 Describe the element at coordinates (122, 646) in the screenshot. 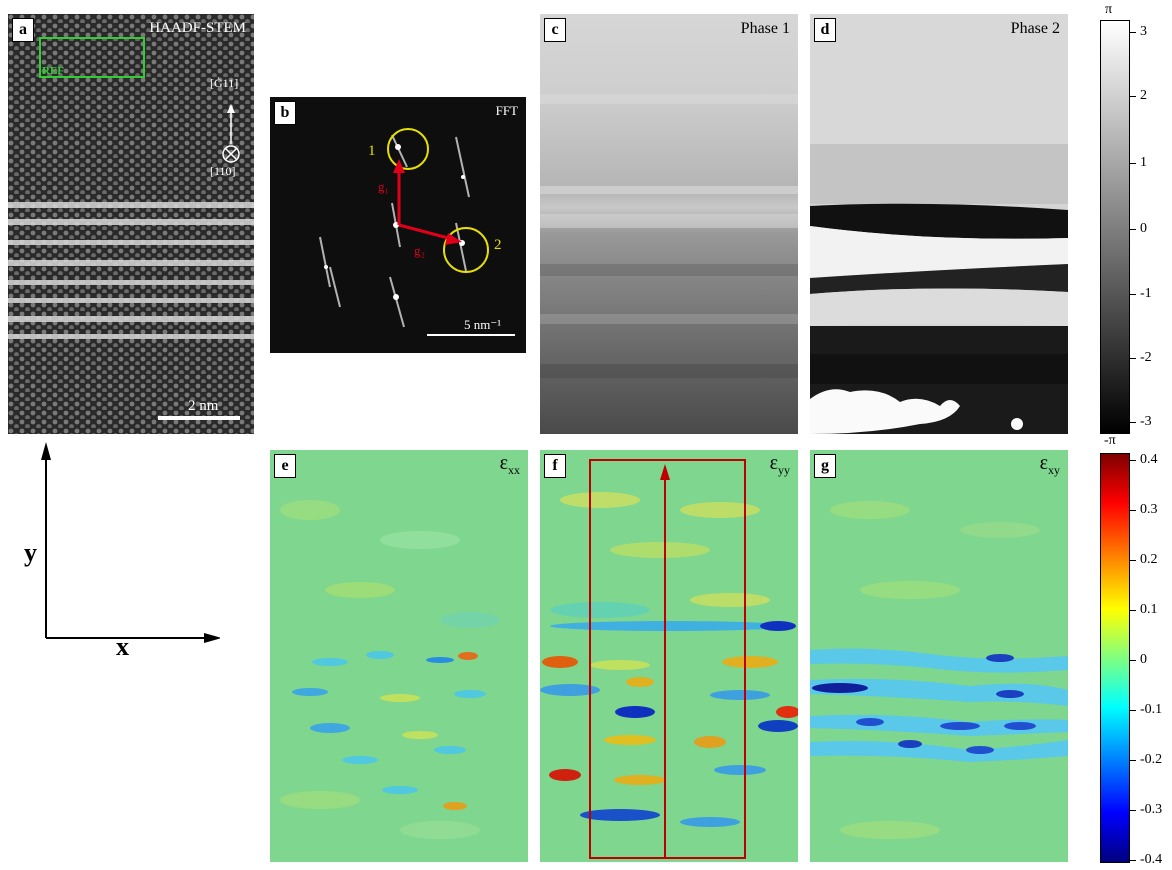

I see `axis-label-x: x` at that location.